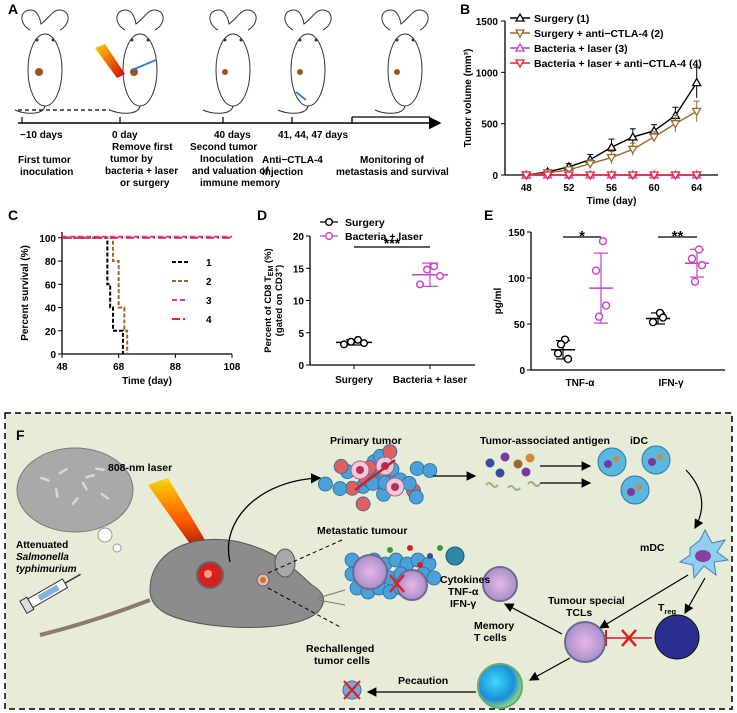  Describe the element at coordinates (612, 462) in the screenshot. I see `idc-cell` at that location.